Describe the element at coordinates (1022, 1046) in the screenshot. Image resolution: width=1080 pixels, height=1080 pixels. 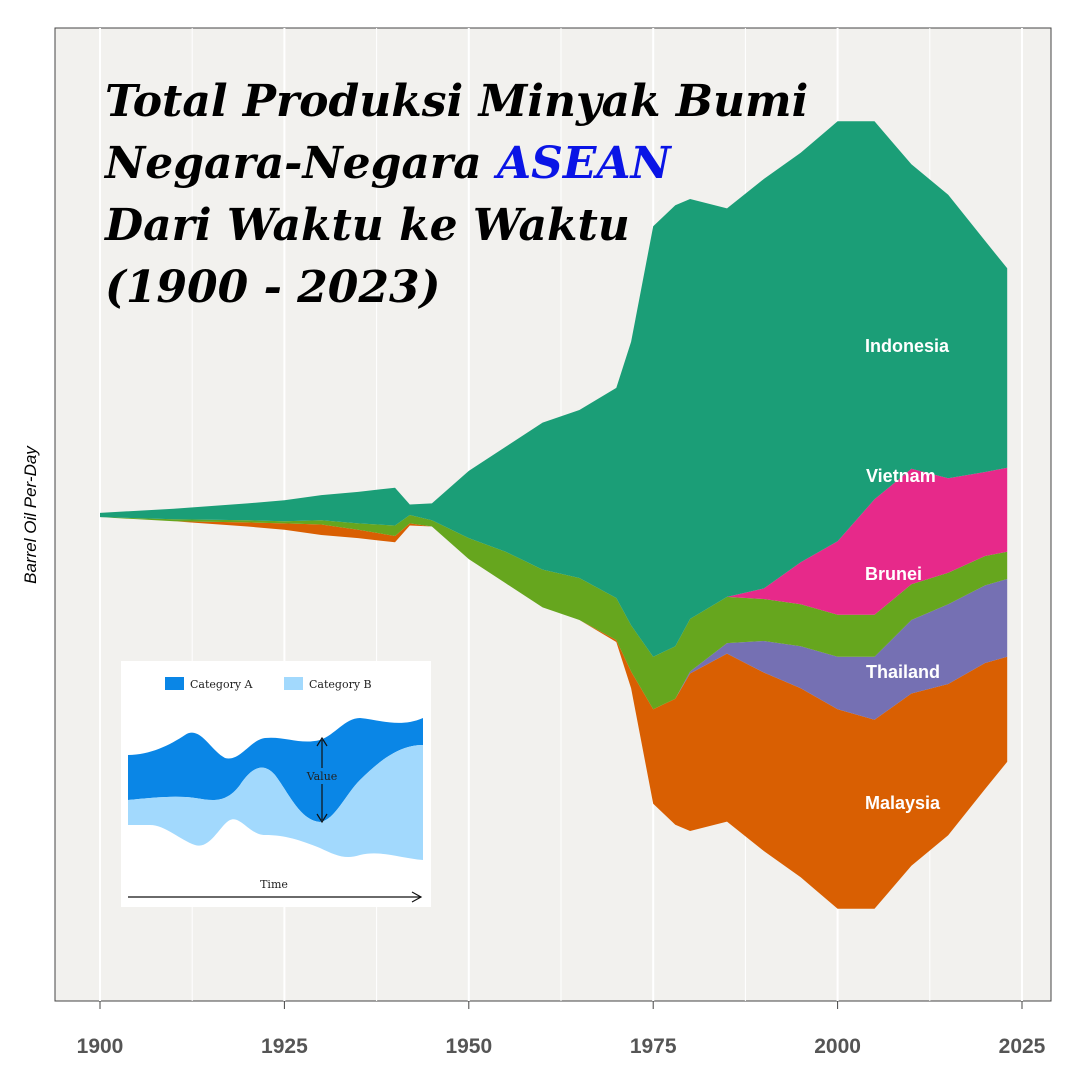
I see `x-tick-label: 2025` at that location.